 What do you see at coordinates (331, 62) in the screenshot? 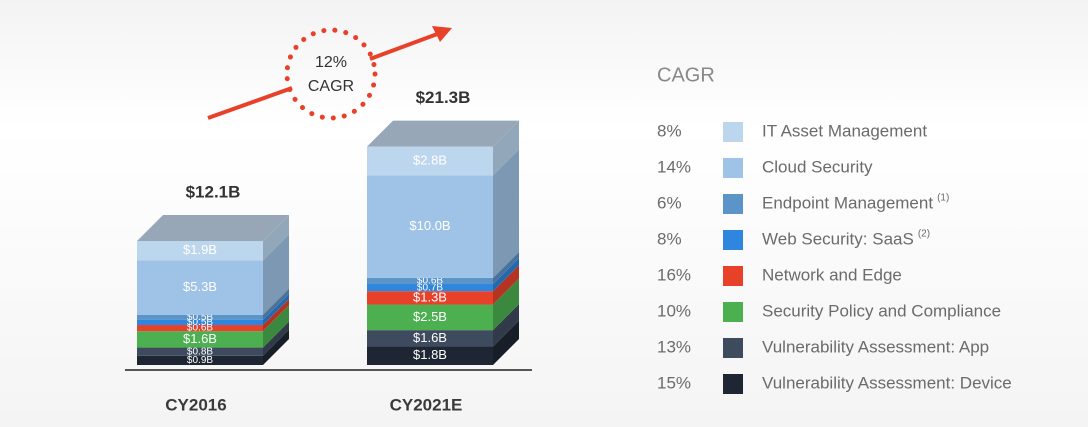
I see `cagr-rate: 12%` at bounding box center [331, 62].